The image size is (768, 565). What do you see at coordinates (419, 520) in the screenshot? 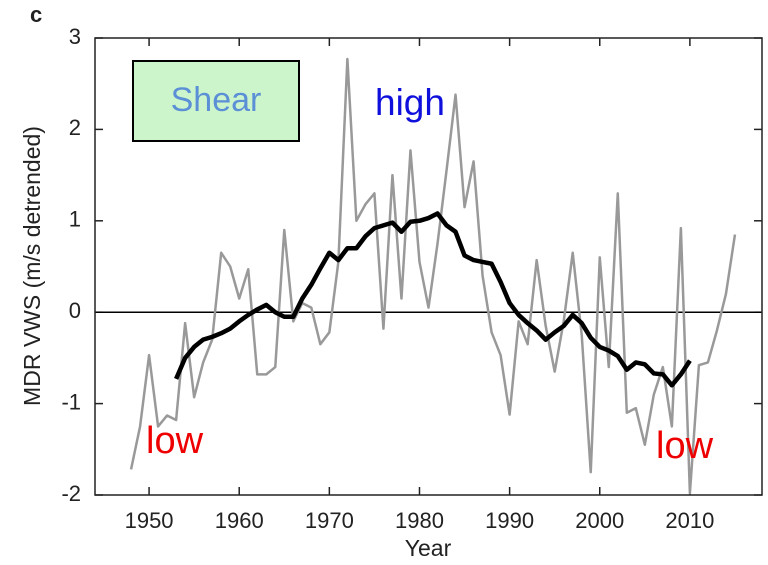
I see `x-tick-label: 1980` at bounding box center [419, 520].